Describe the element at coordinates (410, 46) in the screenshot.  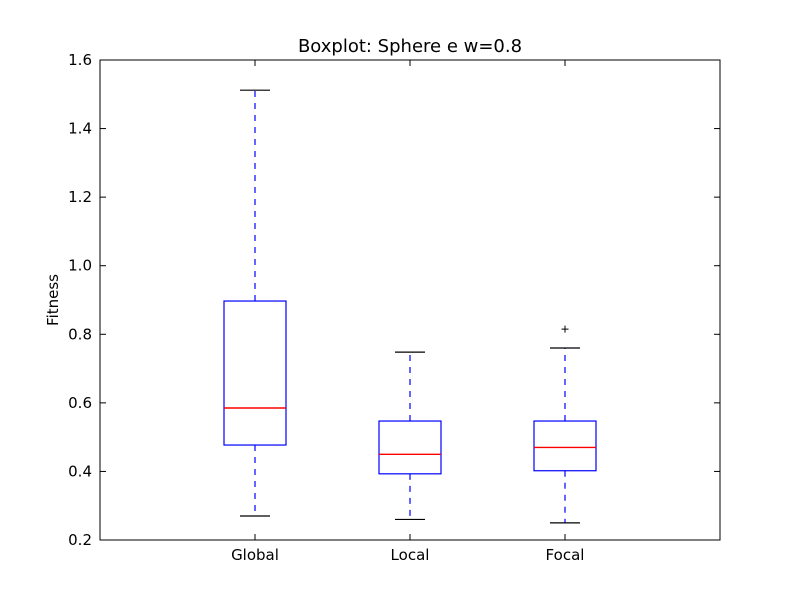
I see `chart-title: Boxplot: Sphere e w=0.8` at that location.